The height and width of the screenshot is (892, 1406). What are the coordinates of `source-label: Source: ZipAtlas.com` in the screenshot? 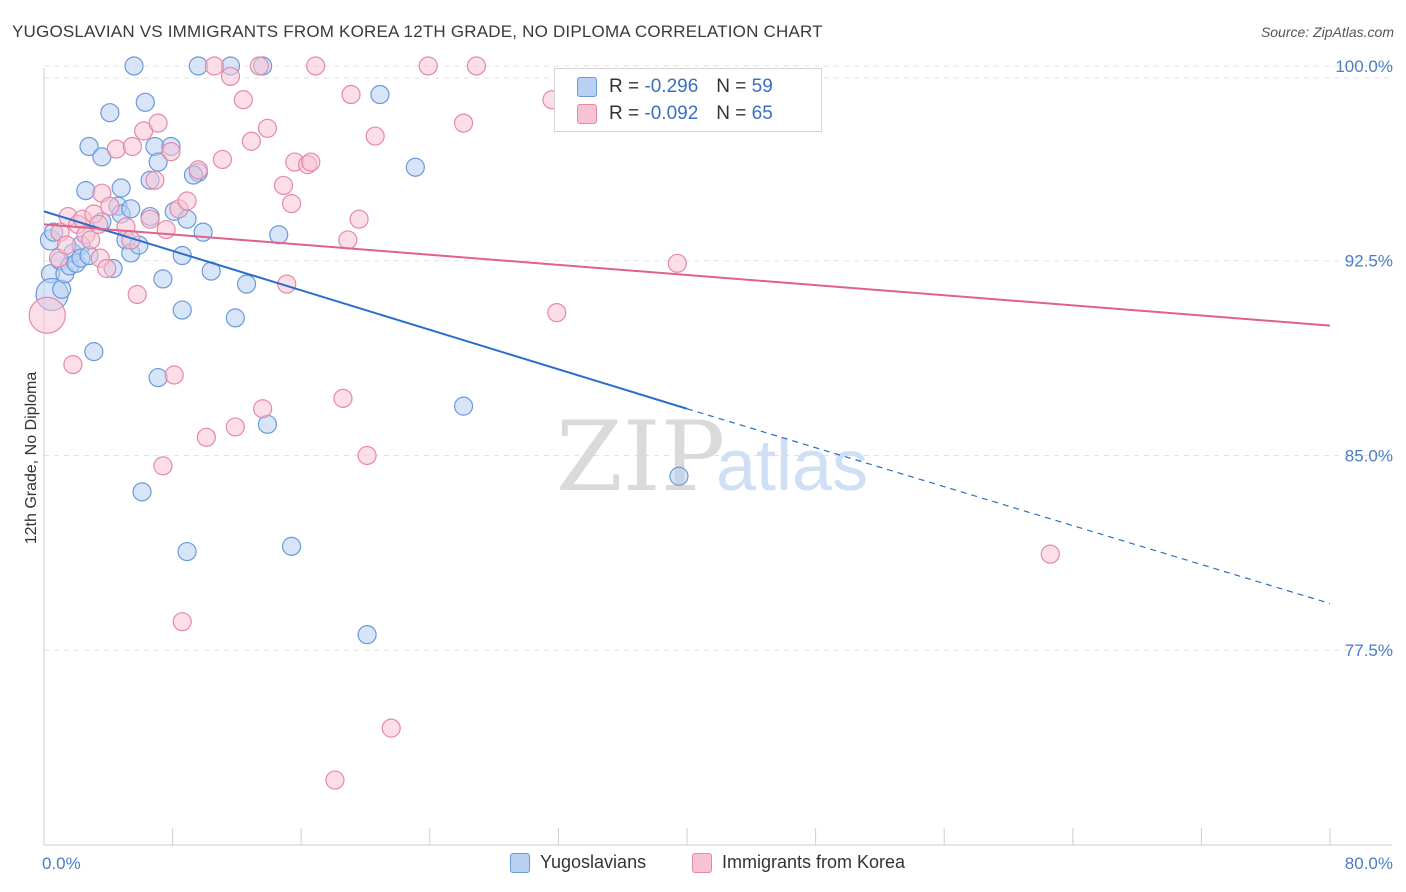 It's located at (1327, 32).